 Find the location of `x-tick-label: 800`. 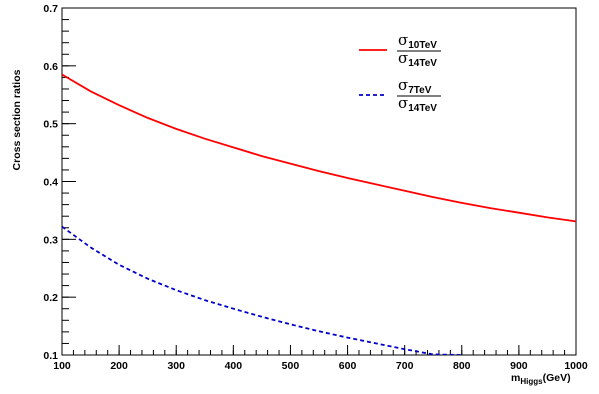

x-tick-label: 800 is located at coordinates (462, 366).